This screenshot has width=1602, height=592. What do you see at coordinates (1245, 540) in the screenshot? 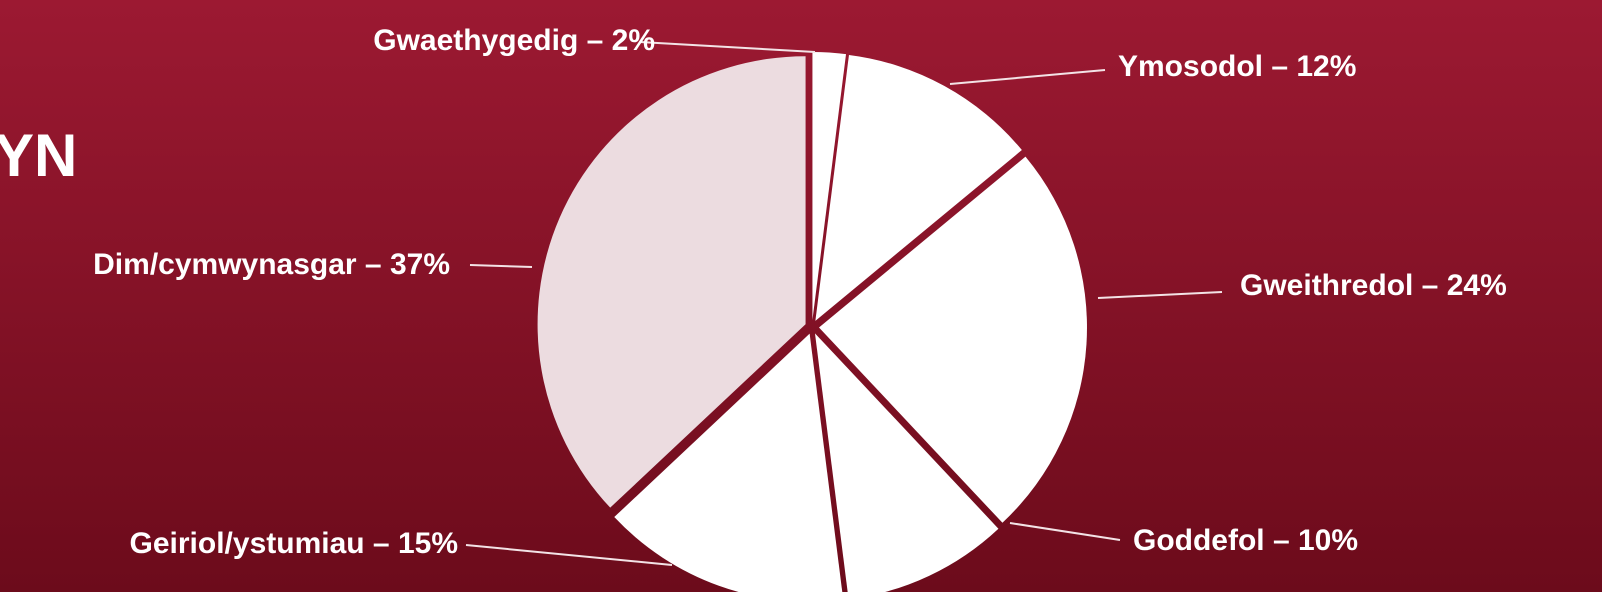
I see `slice-label: Goddefol – 10%` at bounding box center [1245, 540].